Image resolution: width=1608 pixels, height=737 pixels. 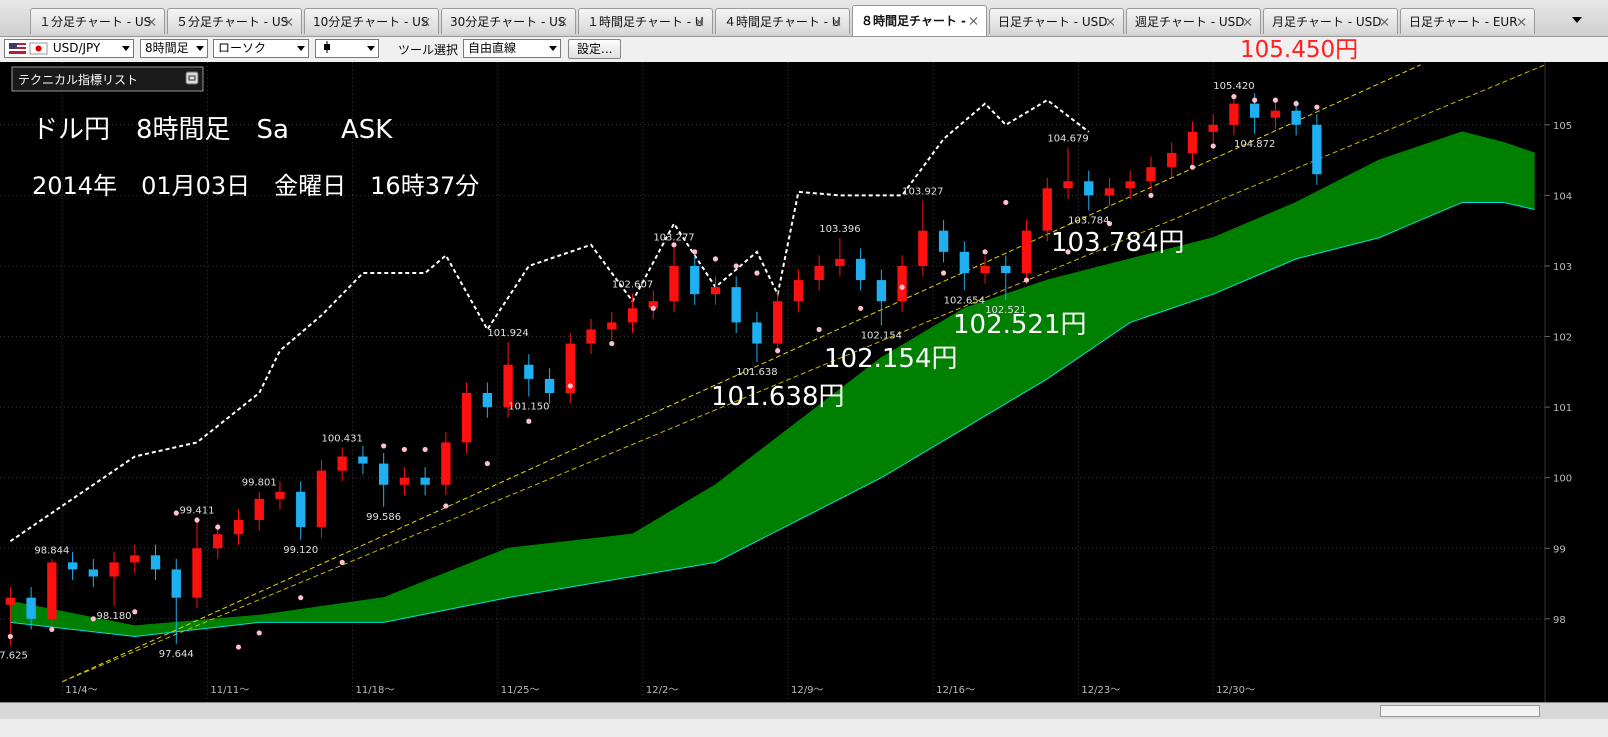 What do you see at coordinates (964, 300) in the screenshot?
I see `price-annotation: 102.654` at bounding box center [964, 300].